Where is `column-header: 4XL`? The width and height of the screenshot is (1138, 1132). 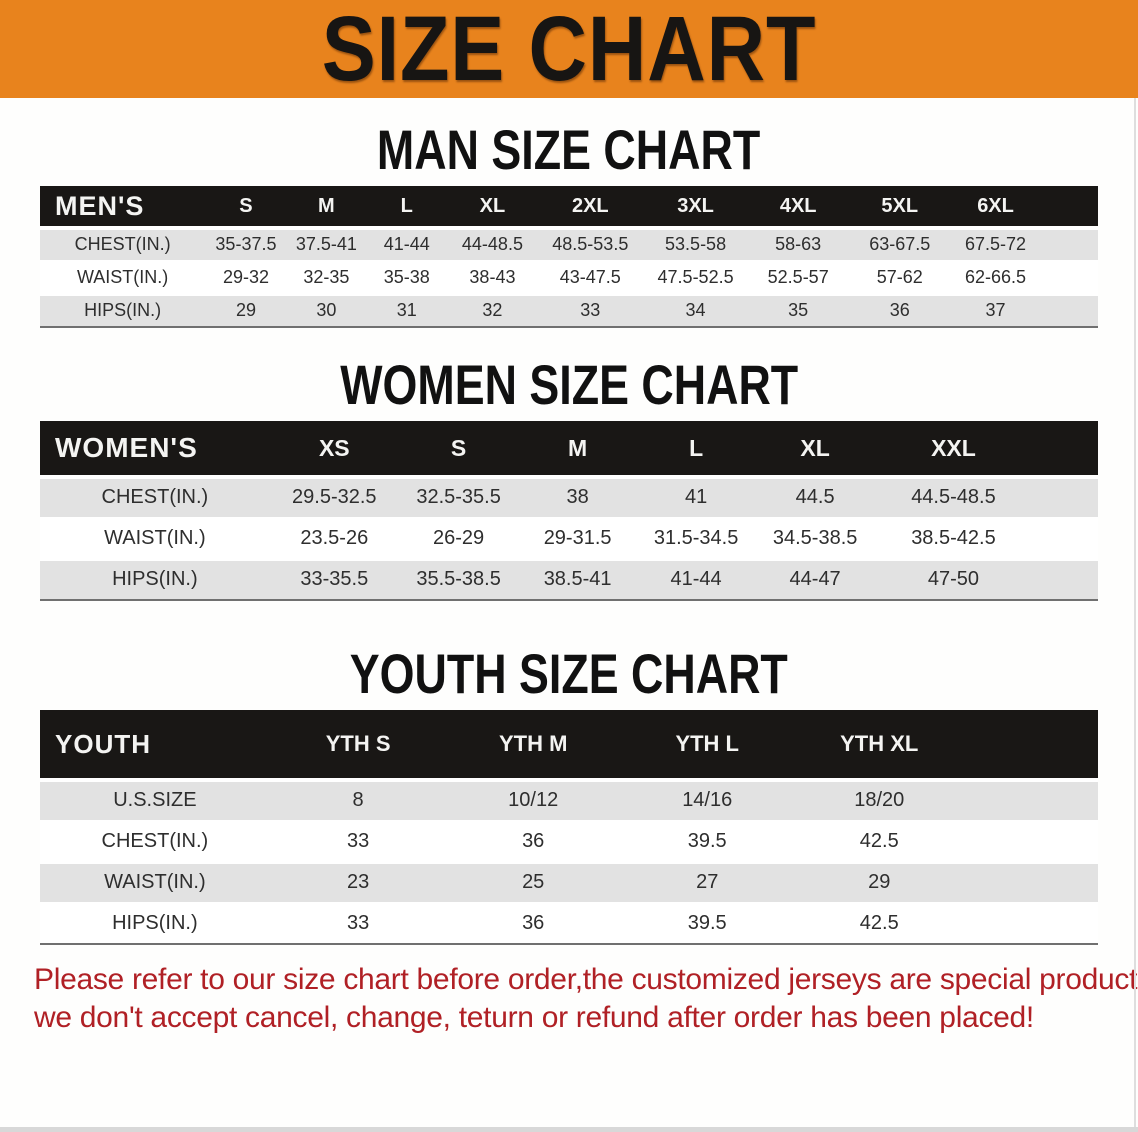 column-header: 4XL is located at coordinates (798, 208).